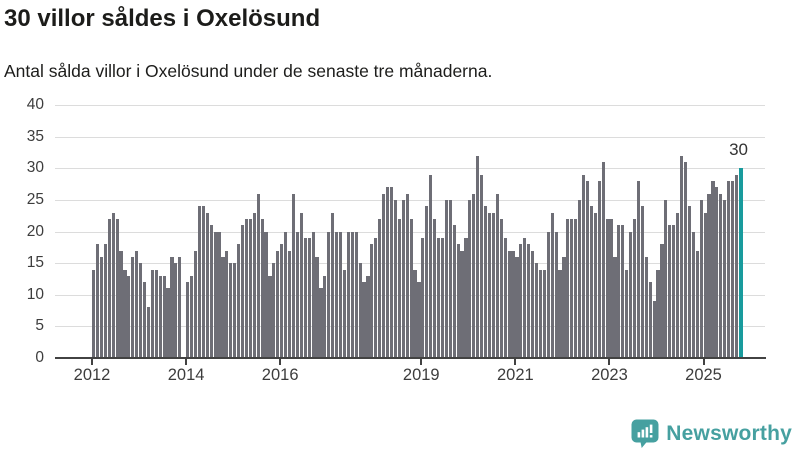 The width and height of the screenshot is (800, 450). I want to click on x-axis-line, so click(410, 358).